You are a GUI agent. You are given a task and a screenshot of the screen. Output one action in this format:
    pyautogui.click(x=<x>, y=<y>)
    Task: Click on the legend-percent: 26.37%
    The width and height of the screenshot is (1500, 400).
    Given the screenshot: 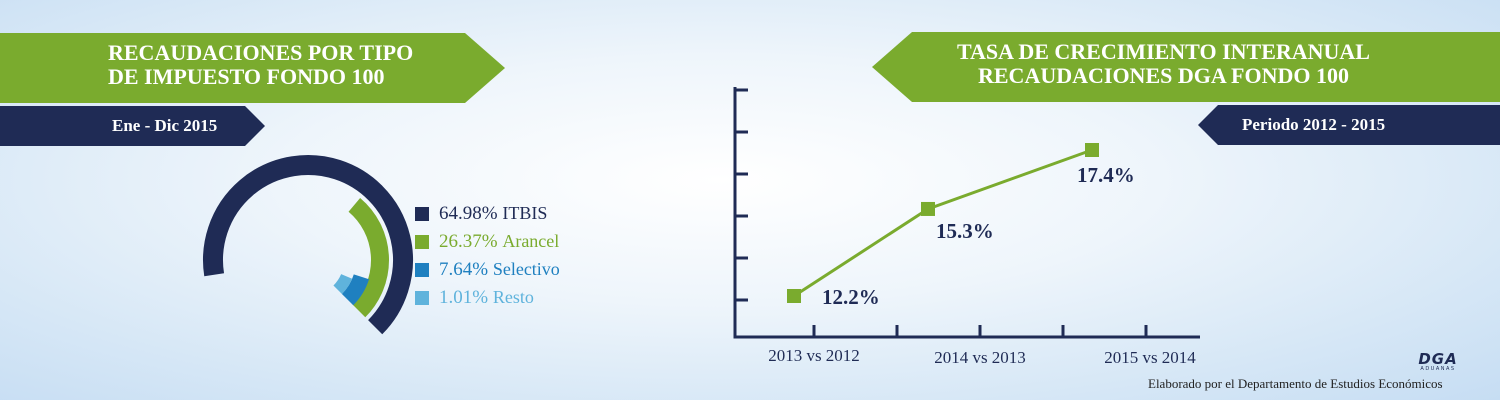 What is the action you would take?
    pyautogui.click(x=471, y=241)
    